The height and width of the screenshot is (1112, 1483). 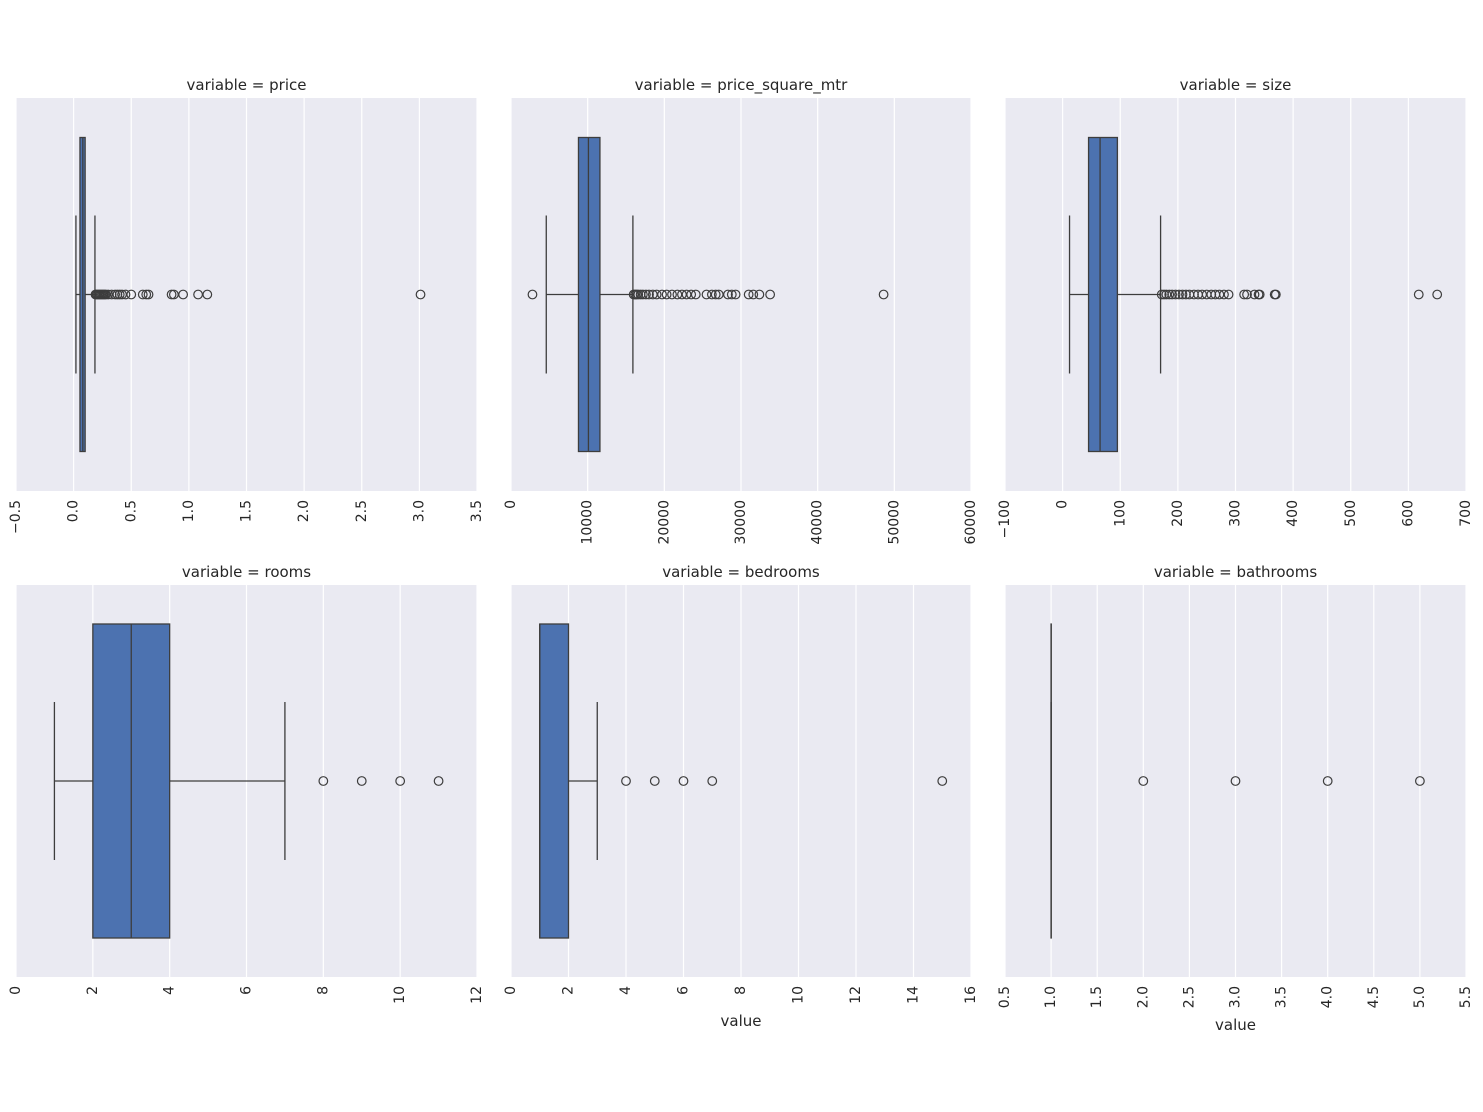 What do you see at coordinates (914, 995) in the screenshot?
I see `tick-label: 14` at bounding box center [914, 995].